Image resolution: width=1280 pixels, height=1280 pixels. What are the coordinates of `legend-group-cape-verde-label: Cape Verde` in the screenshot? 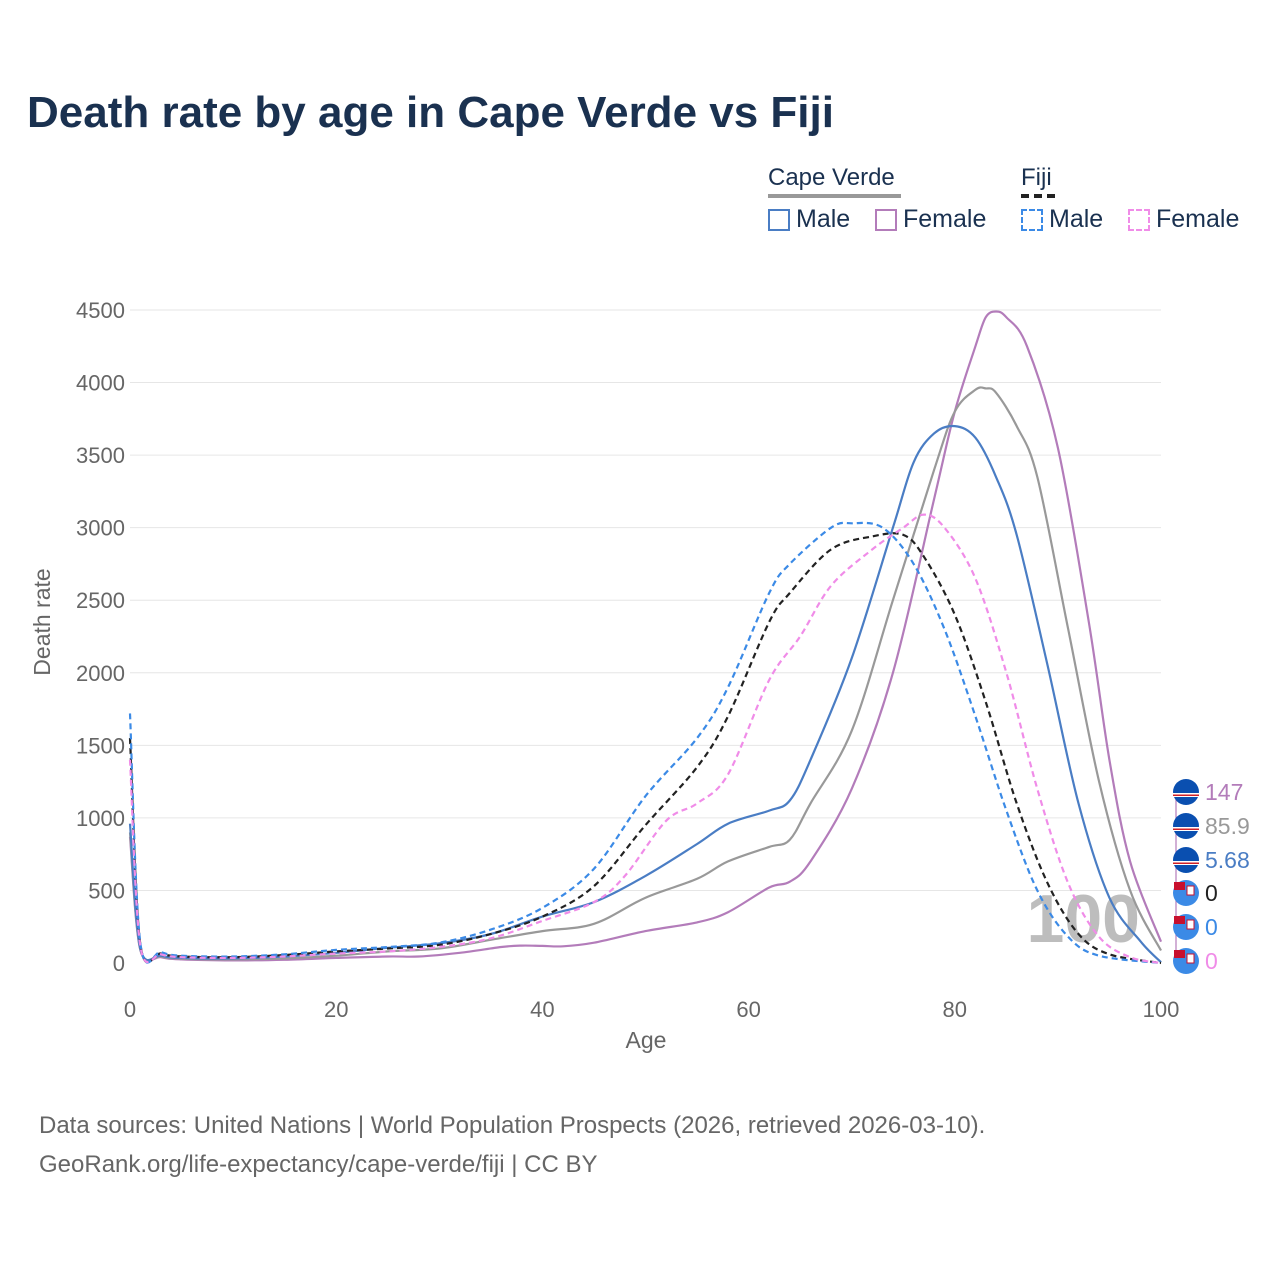 It's located at (831, 177).